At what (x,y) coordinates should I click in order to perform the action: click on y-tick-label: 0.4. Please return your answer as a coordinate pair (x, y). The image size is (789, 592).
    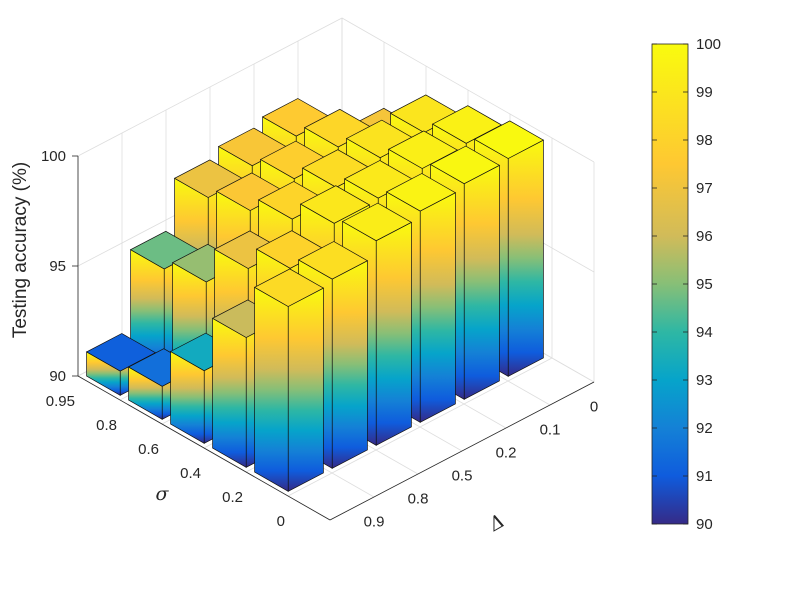
    Looking at the image, I should click on (190, 473).